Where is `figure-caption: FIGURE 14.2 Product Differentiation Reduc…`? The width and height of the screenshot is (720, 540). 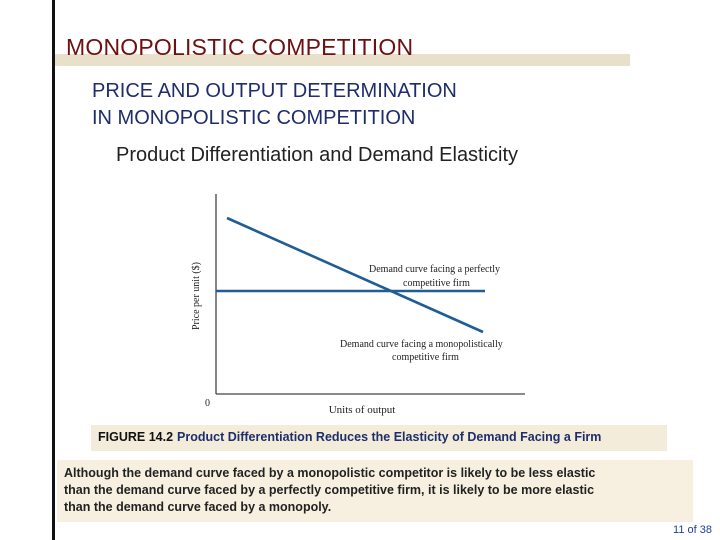
figure-caption: FIGURE 14.2 Product Differentiation Reduc… is located at coordinates (379, 438).